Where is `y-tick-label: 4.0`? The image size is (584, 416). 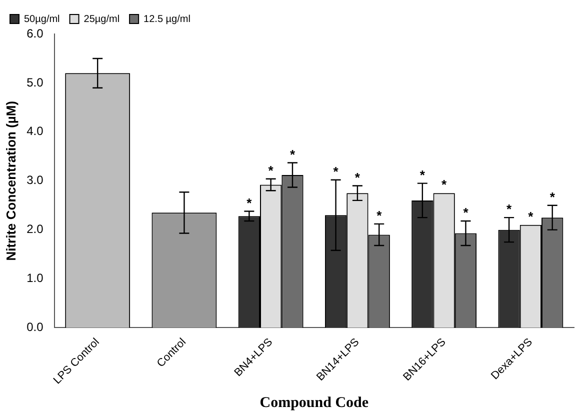 y-tick-label: 4.0 is located at coordinates (35, 131).